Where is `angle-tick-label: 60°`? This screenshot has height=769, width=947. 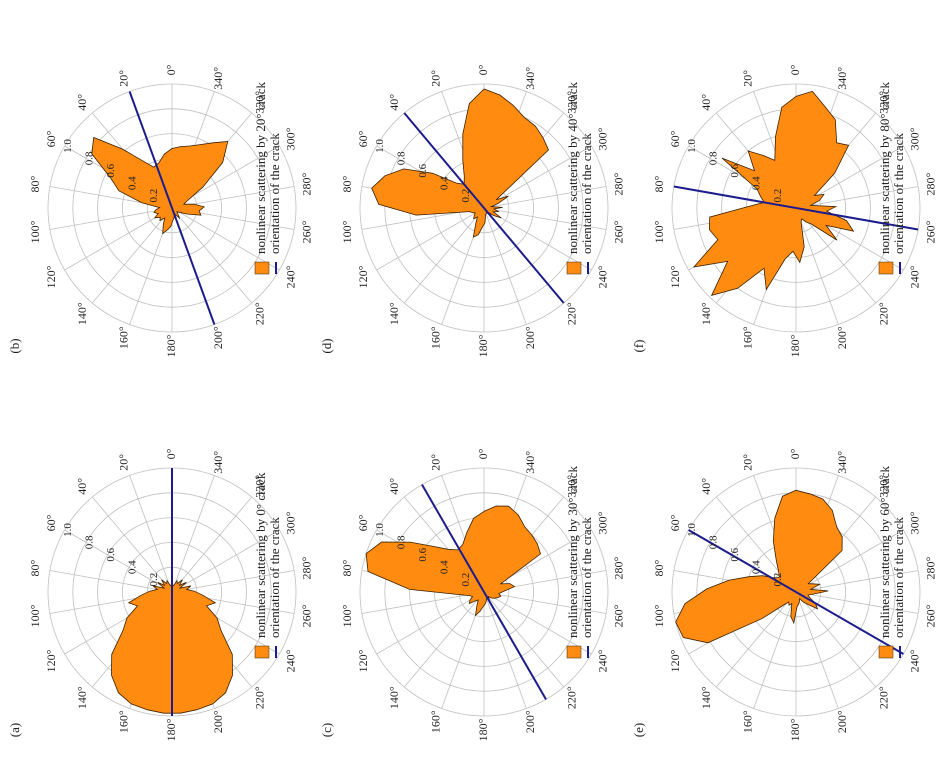 angle-tick-label: 60° is located at coordinates (51, 138).